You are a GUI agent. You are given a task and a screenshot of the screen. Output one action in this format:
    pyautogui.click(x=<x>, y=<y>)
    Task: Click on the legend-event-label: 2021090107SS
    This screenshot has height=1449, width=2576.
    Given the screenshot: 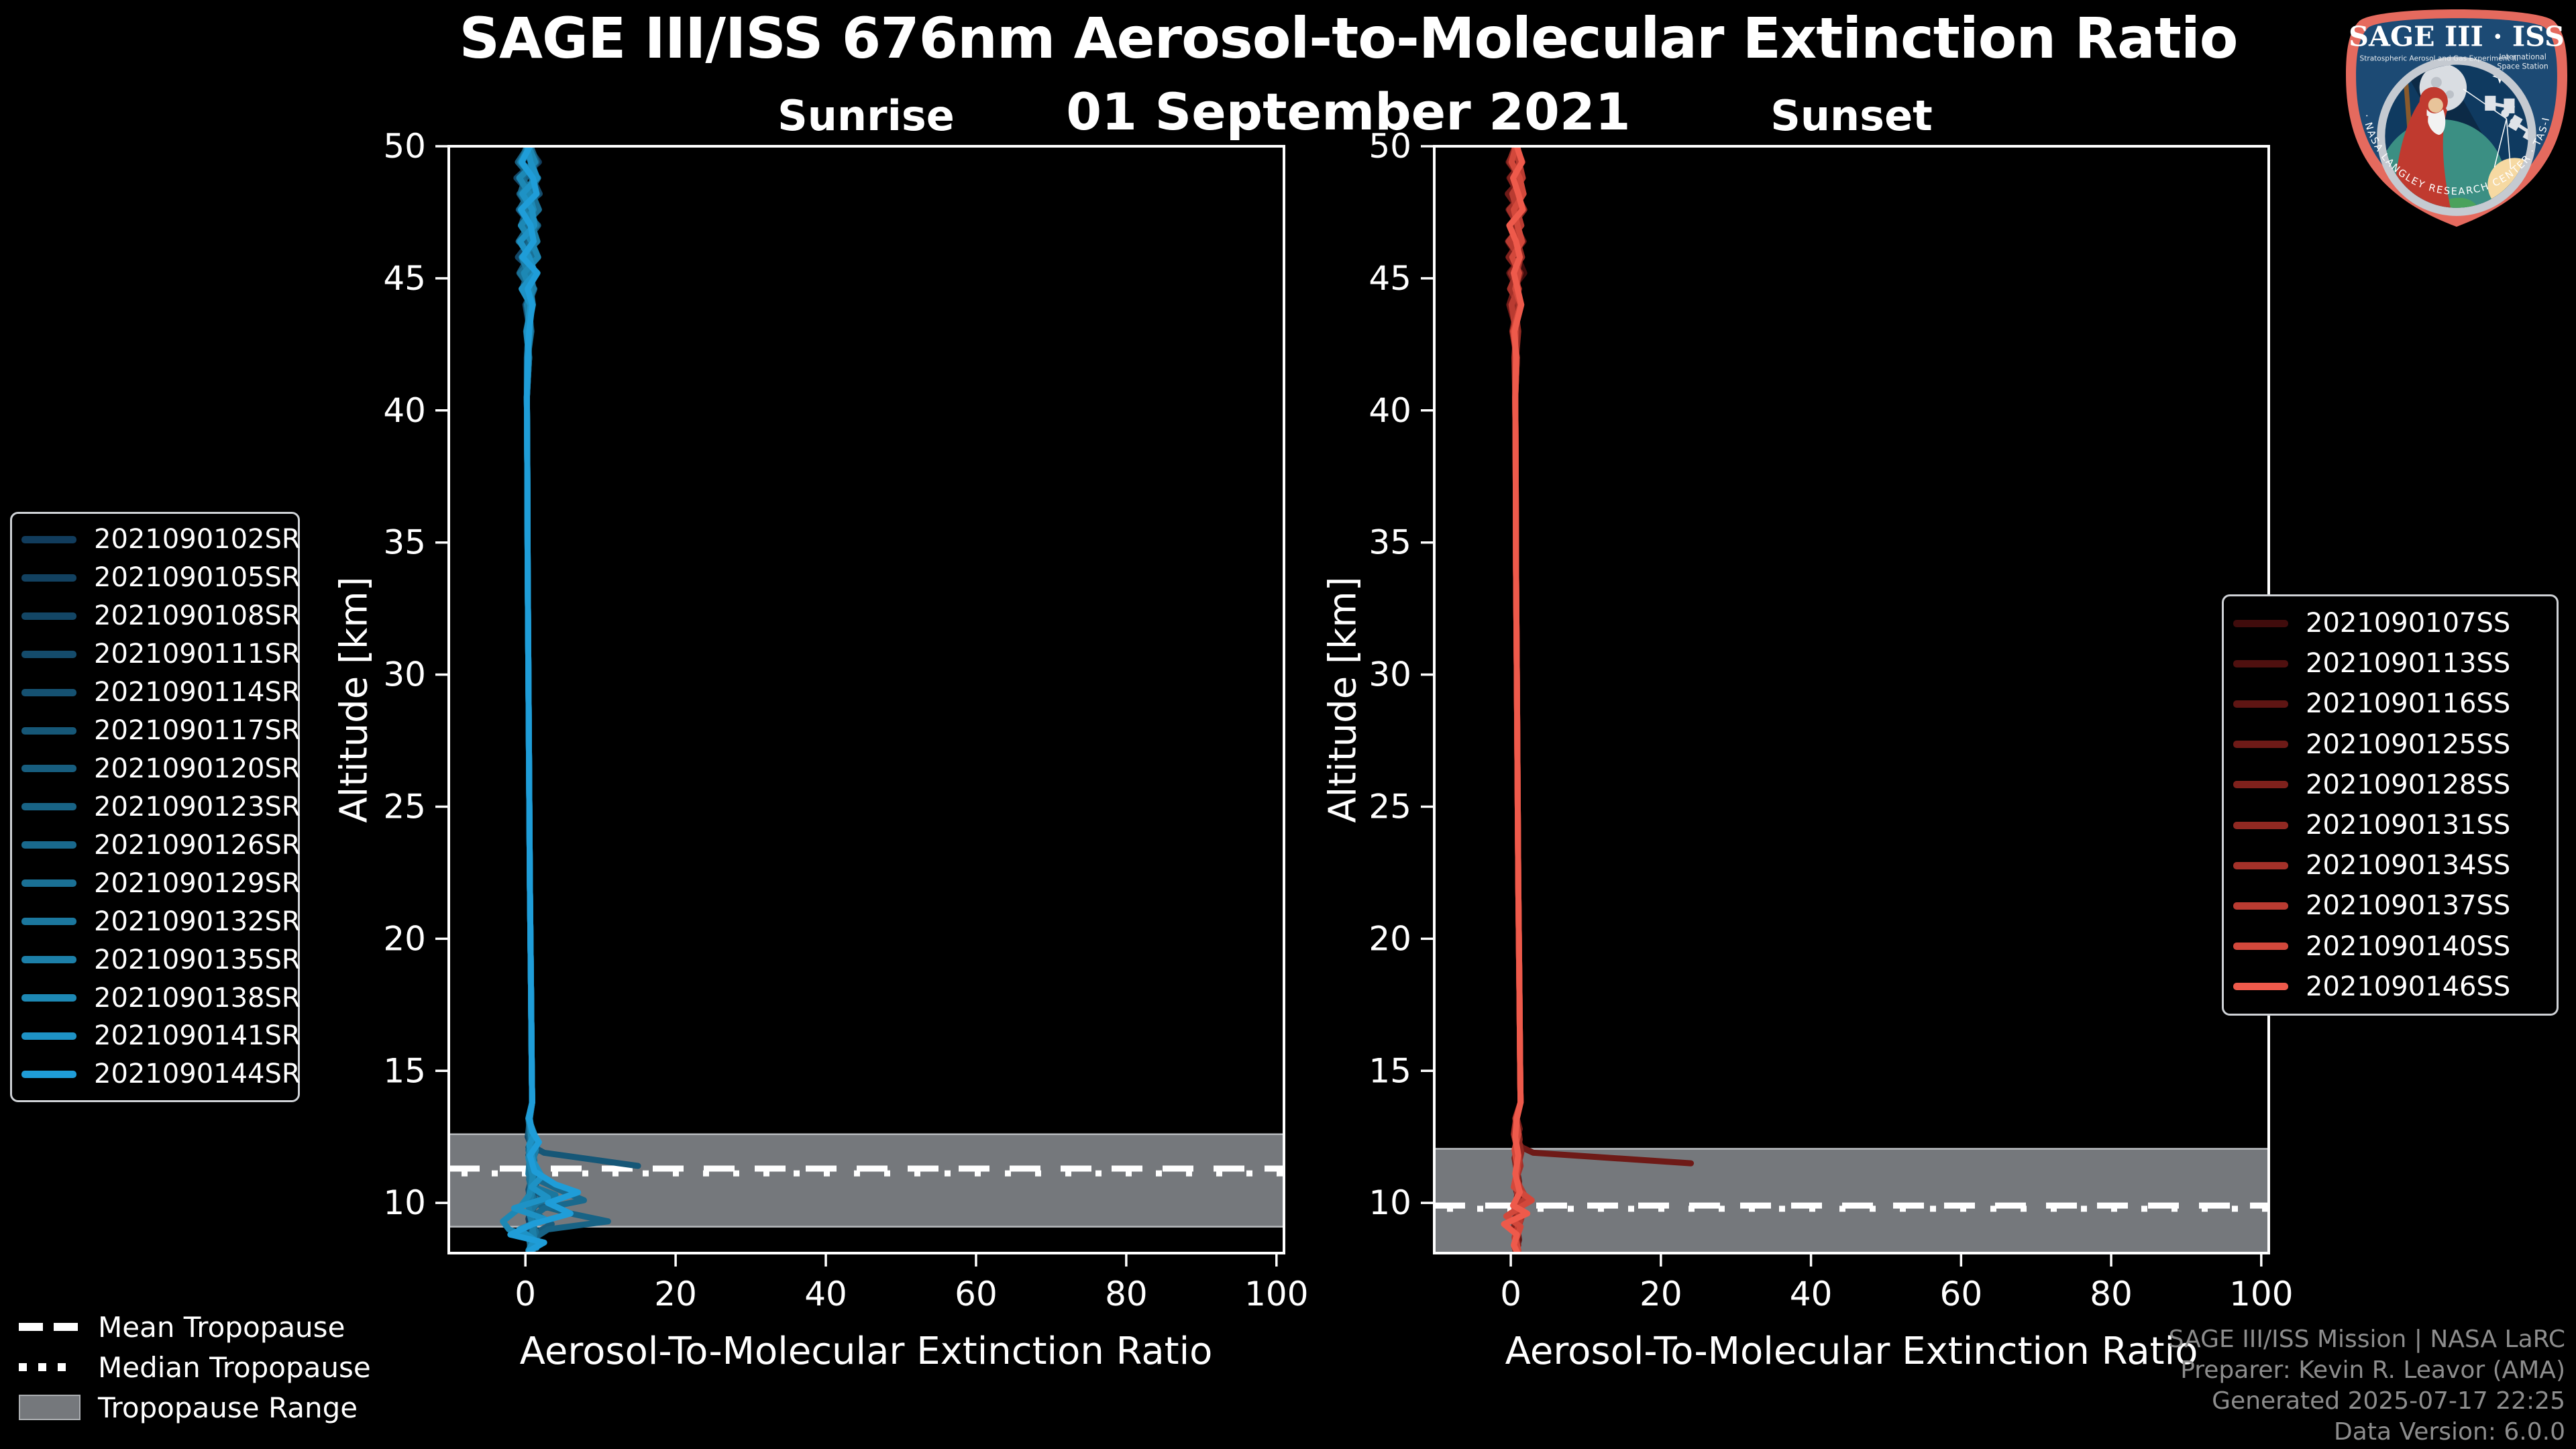 What is the action you would take?
    pyautogui.click(x=2408, y=623)
    